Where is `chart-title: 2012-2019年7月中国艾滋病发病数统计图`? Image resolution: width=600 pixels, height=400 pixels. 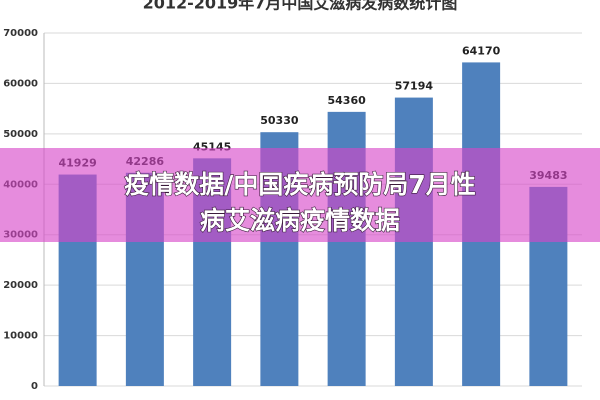
chart-title: 2012-2019年7月中国艾滋病发病数统计图 is located at coordinates (300, 6).